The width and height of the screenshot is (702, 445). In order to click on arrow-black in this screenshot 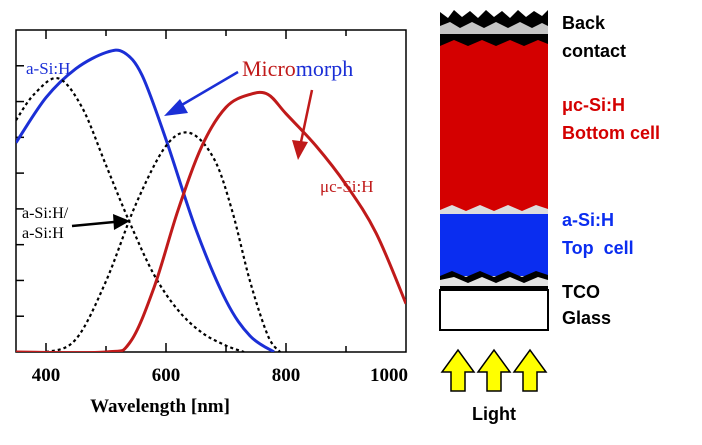, I will do `click(100, 222)`.